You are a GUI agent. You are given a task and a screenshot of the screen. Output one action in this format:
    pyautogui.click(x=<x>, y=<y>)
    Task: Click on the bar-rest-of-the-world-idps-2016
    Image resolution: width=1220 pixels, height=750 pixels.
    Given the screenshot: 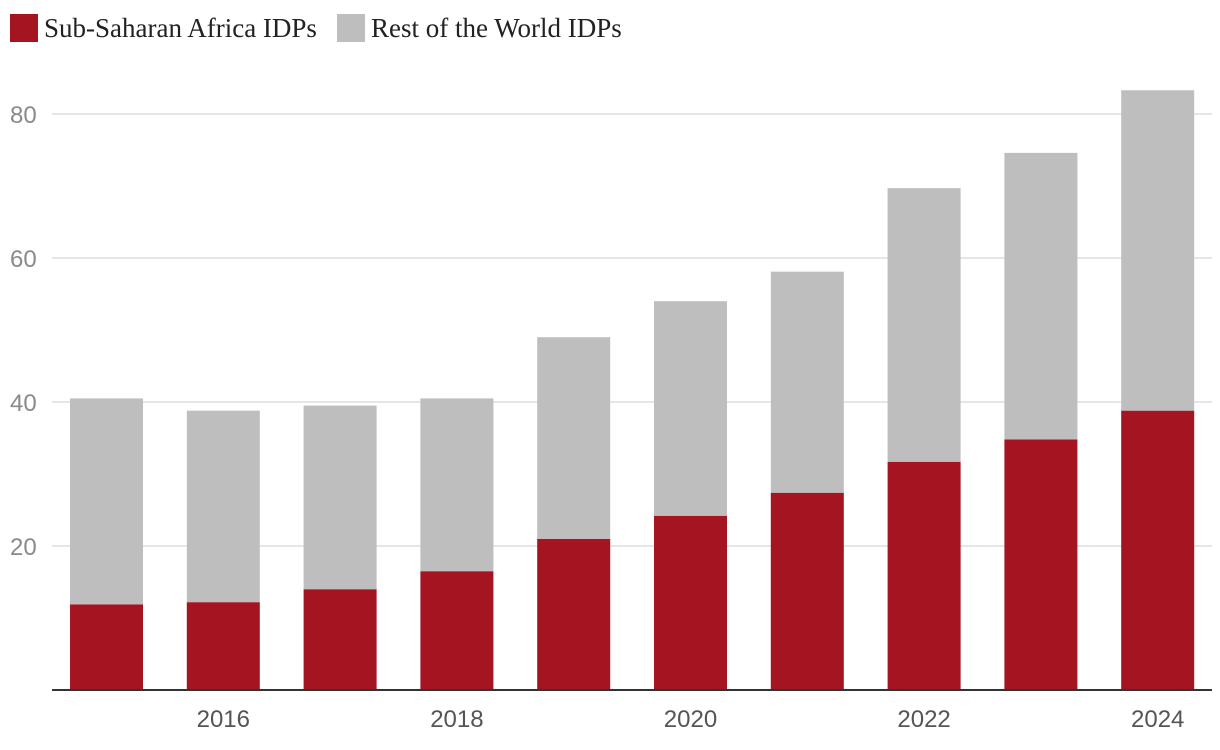 What is the action you would take?
    pyautogui.click(x=223, y=506)
    